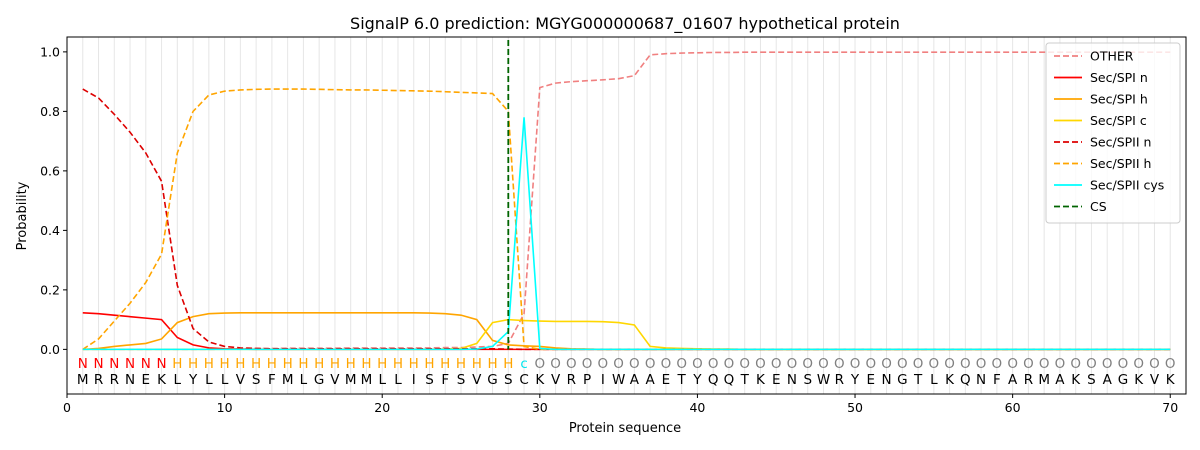 Image resolution: width=1200 pixels, height=450 pixels. What do you see at coordinates (697, 407) in the screenshot?
I see `x-tick-label: 40` at bounding box center [697, 407].